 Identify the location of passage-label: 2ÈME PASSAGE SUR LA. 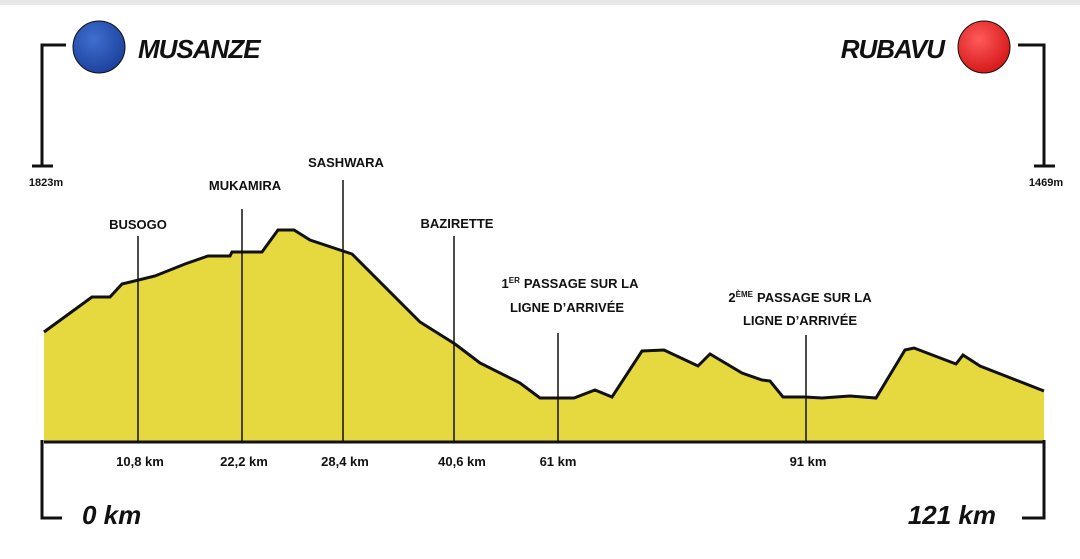
(800, 297).